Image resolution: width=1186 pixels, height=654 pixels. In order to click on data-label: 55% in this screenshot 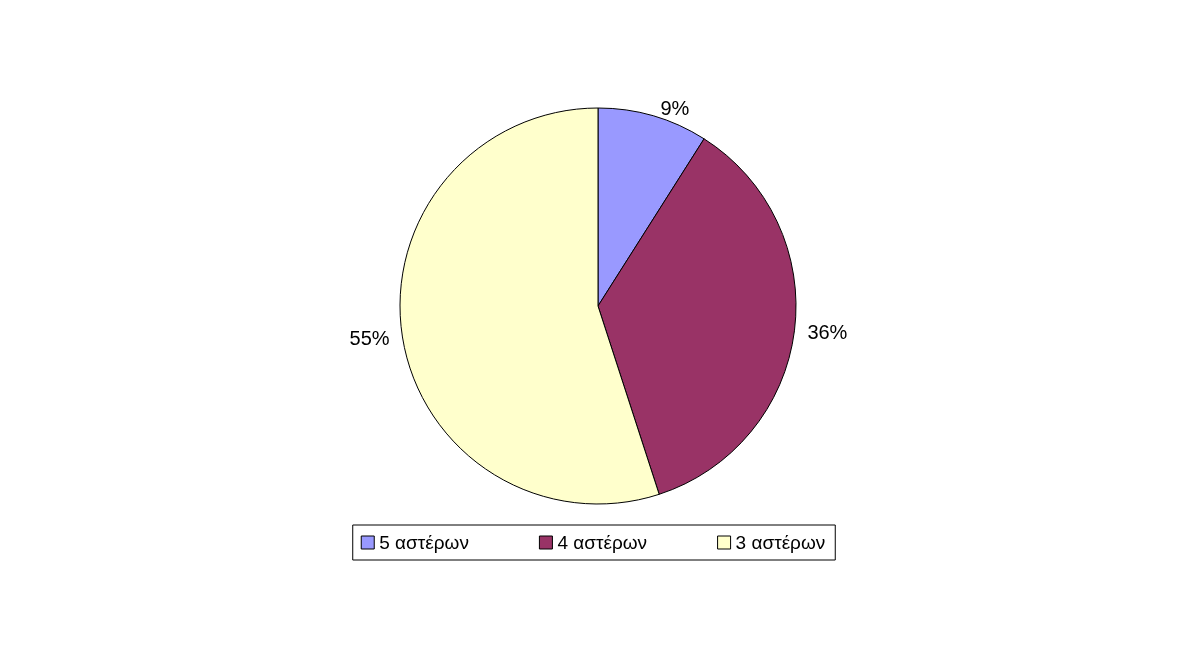, I will do `click(369, 338)`.